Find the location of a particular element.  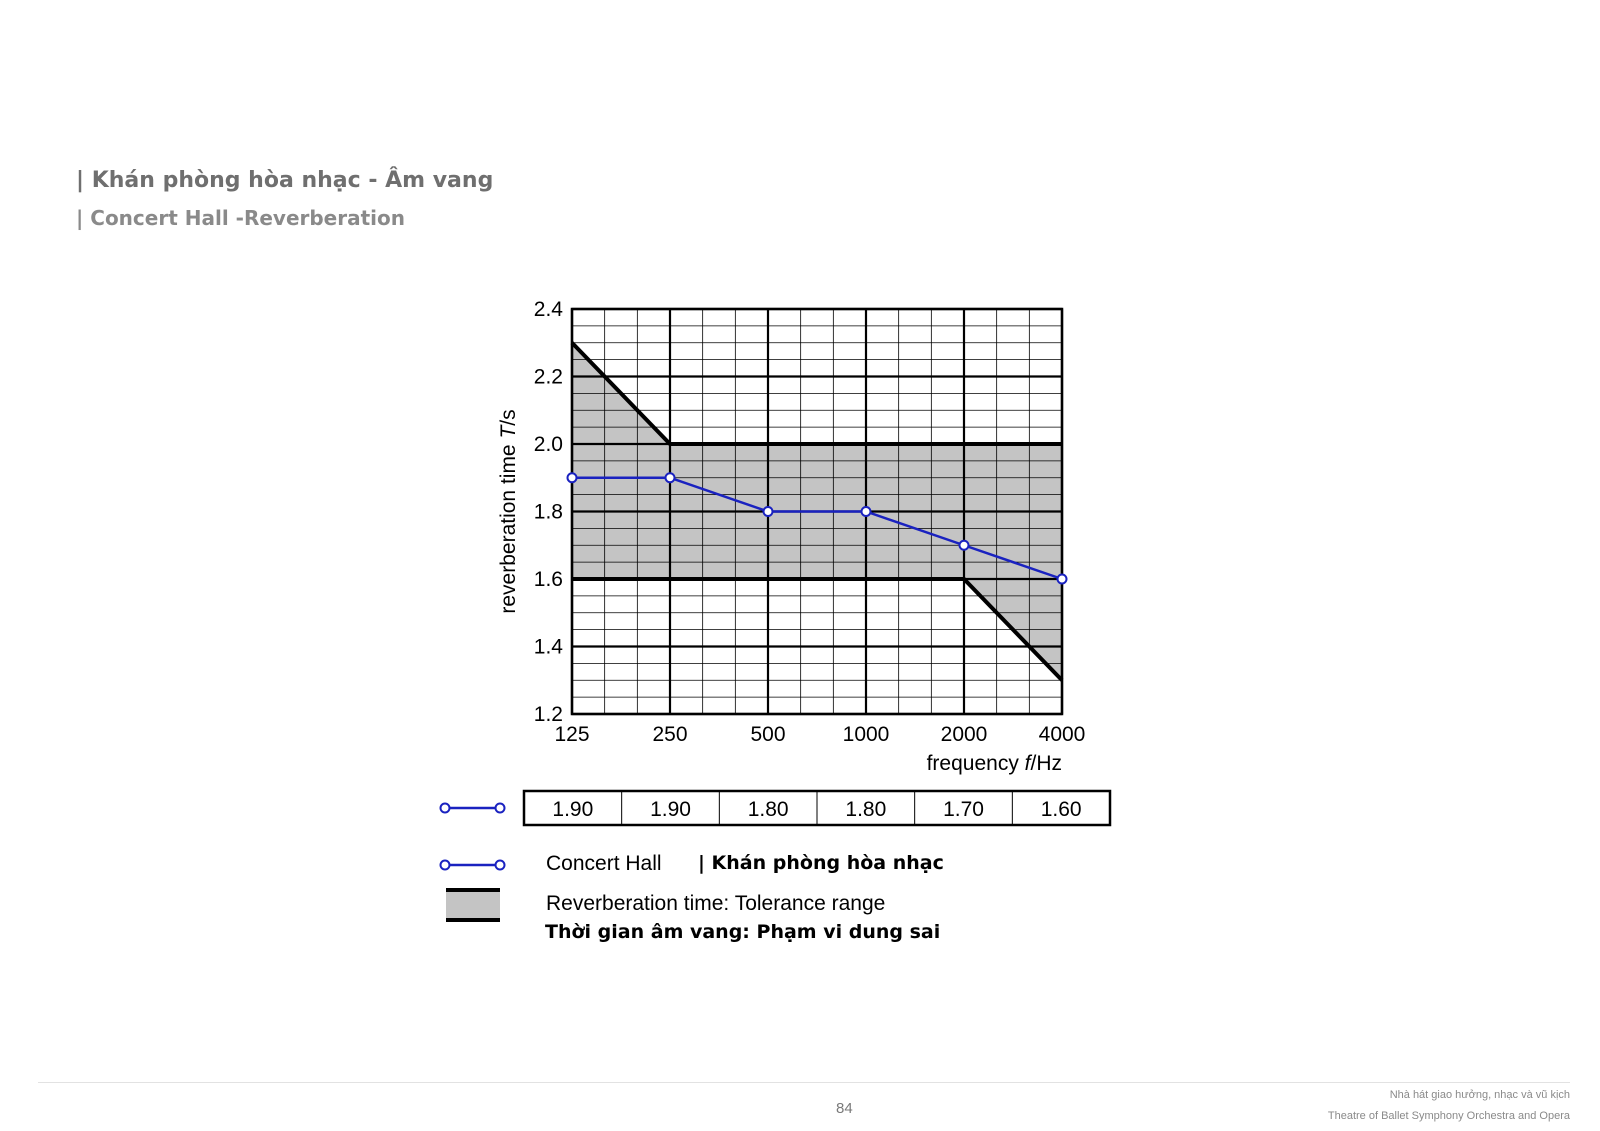

x-tick-label: 250 is located at coordinates (669, 734).